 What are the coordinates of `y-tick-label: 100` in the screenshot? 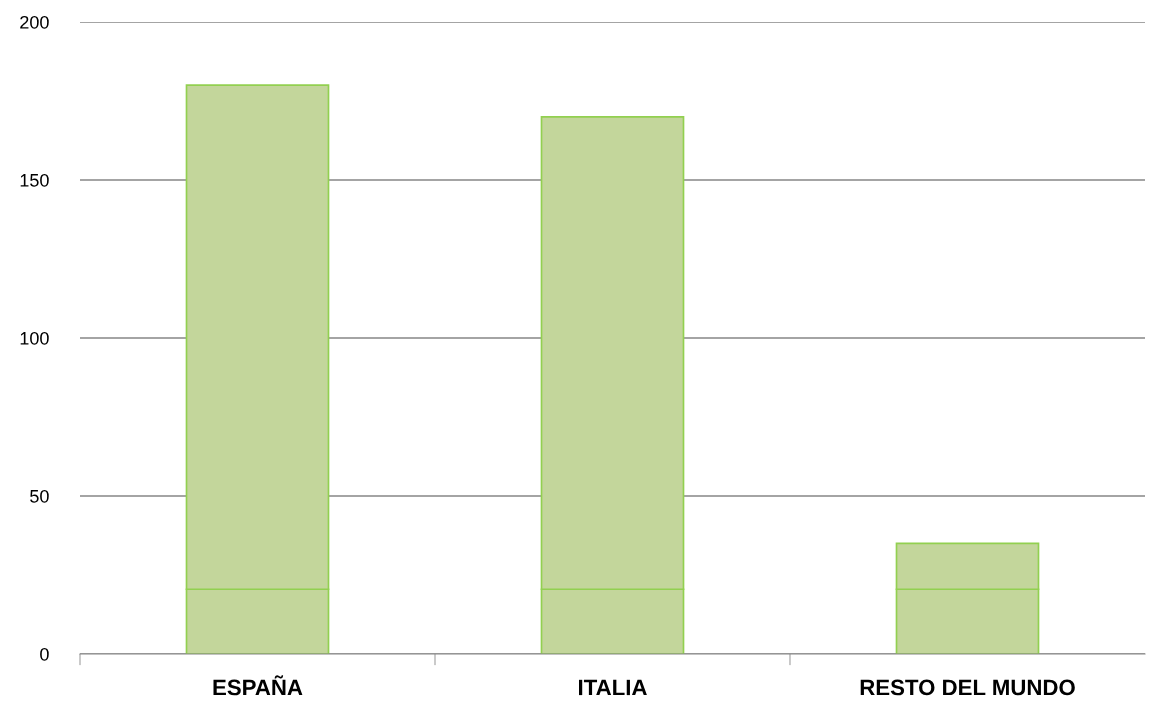 It's located at (34, 338).